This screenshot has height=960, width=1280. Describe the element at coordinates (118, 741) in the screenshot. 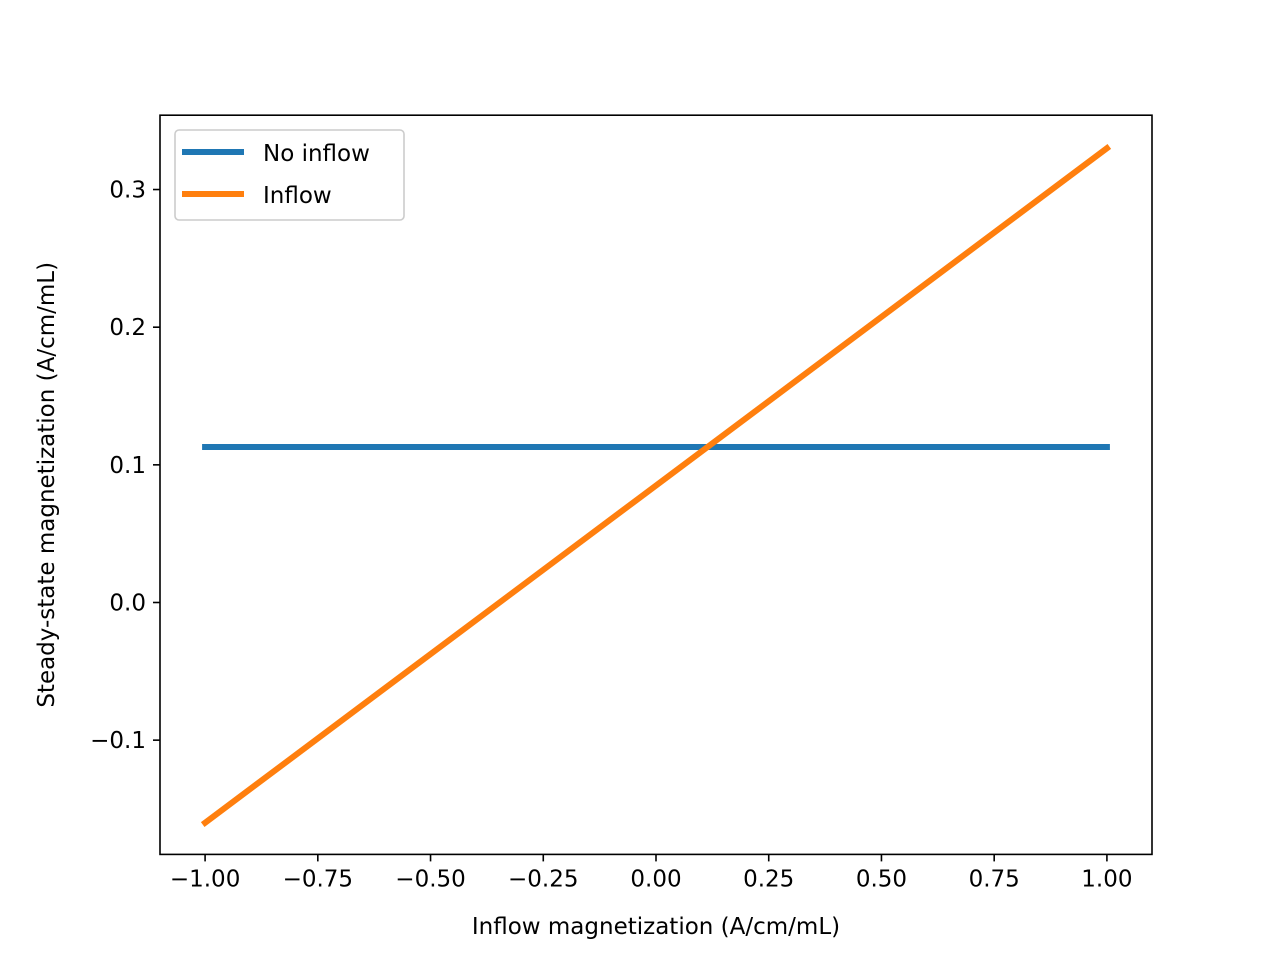

I see `y-tick-label: −0.1` at that location.